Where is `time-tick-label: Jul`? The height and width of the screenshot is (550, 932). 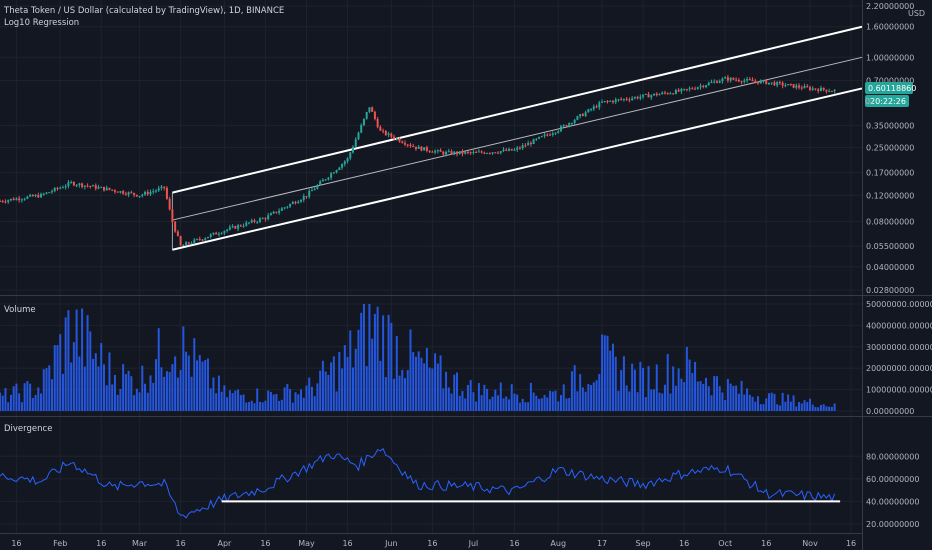 time-tick-label: Jul is located at coordinates (473, 543).